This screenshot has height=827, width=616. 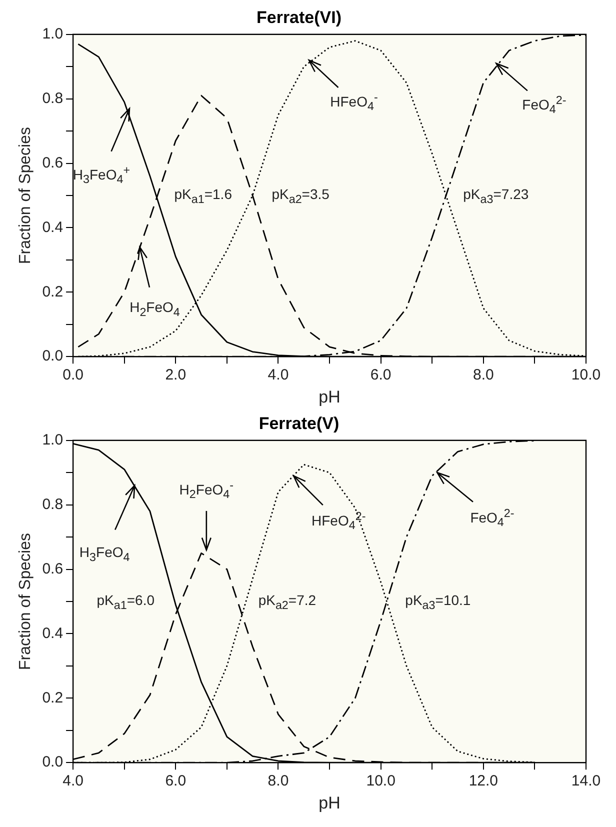 I want to click on annotation: H$_{3}$FeO$_{4}$, so click(x=104, y=554).